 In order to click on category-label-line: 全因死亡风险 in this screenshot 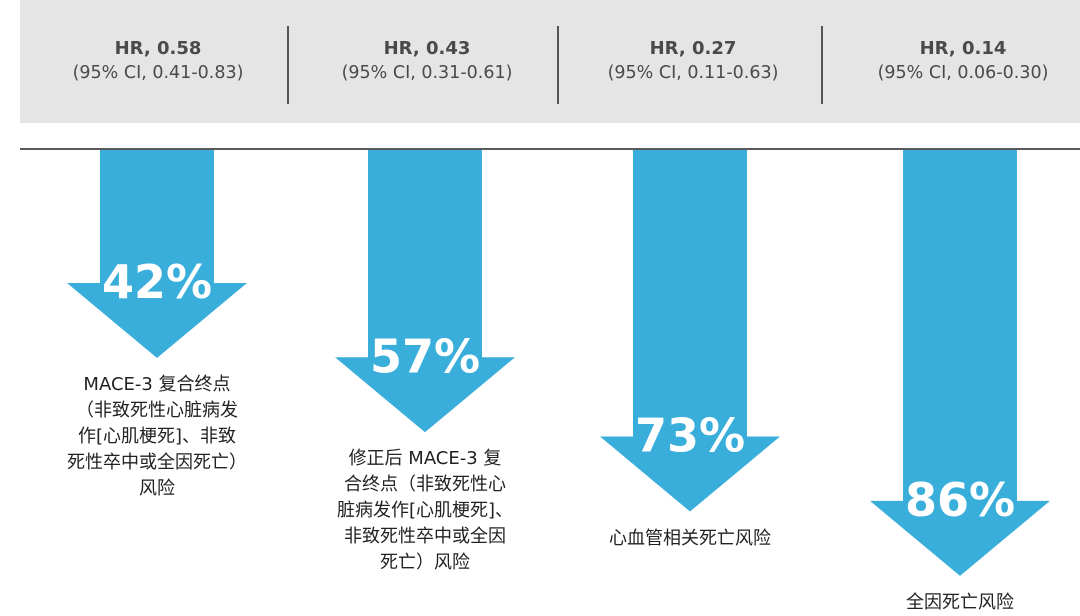, I will do `click(960, 602)`.